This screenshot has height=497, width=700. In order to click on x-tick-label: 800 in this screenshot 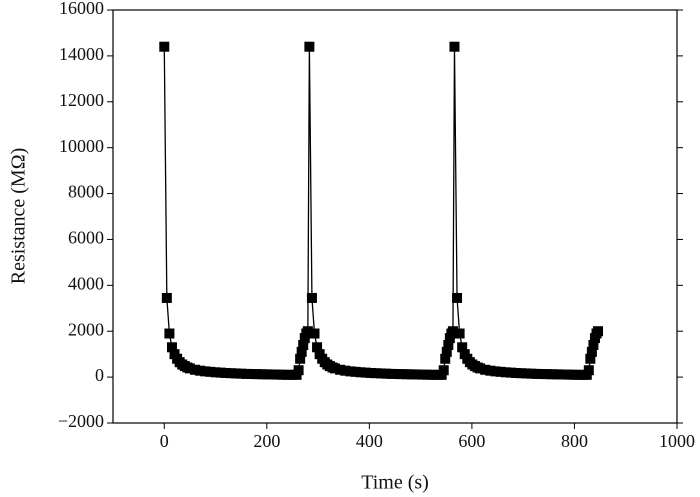, I will do `click(574, 441)`.